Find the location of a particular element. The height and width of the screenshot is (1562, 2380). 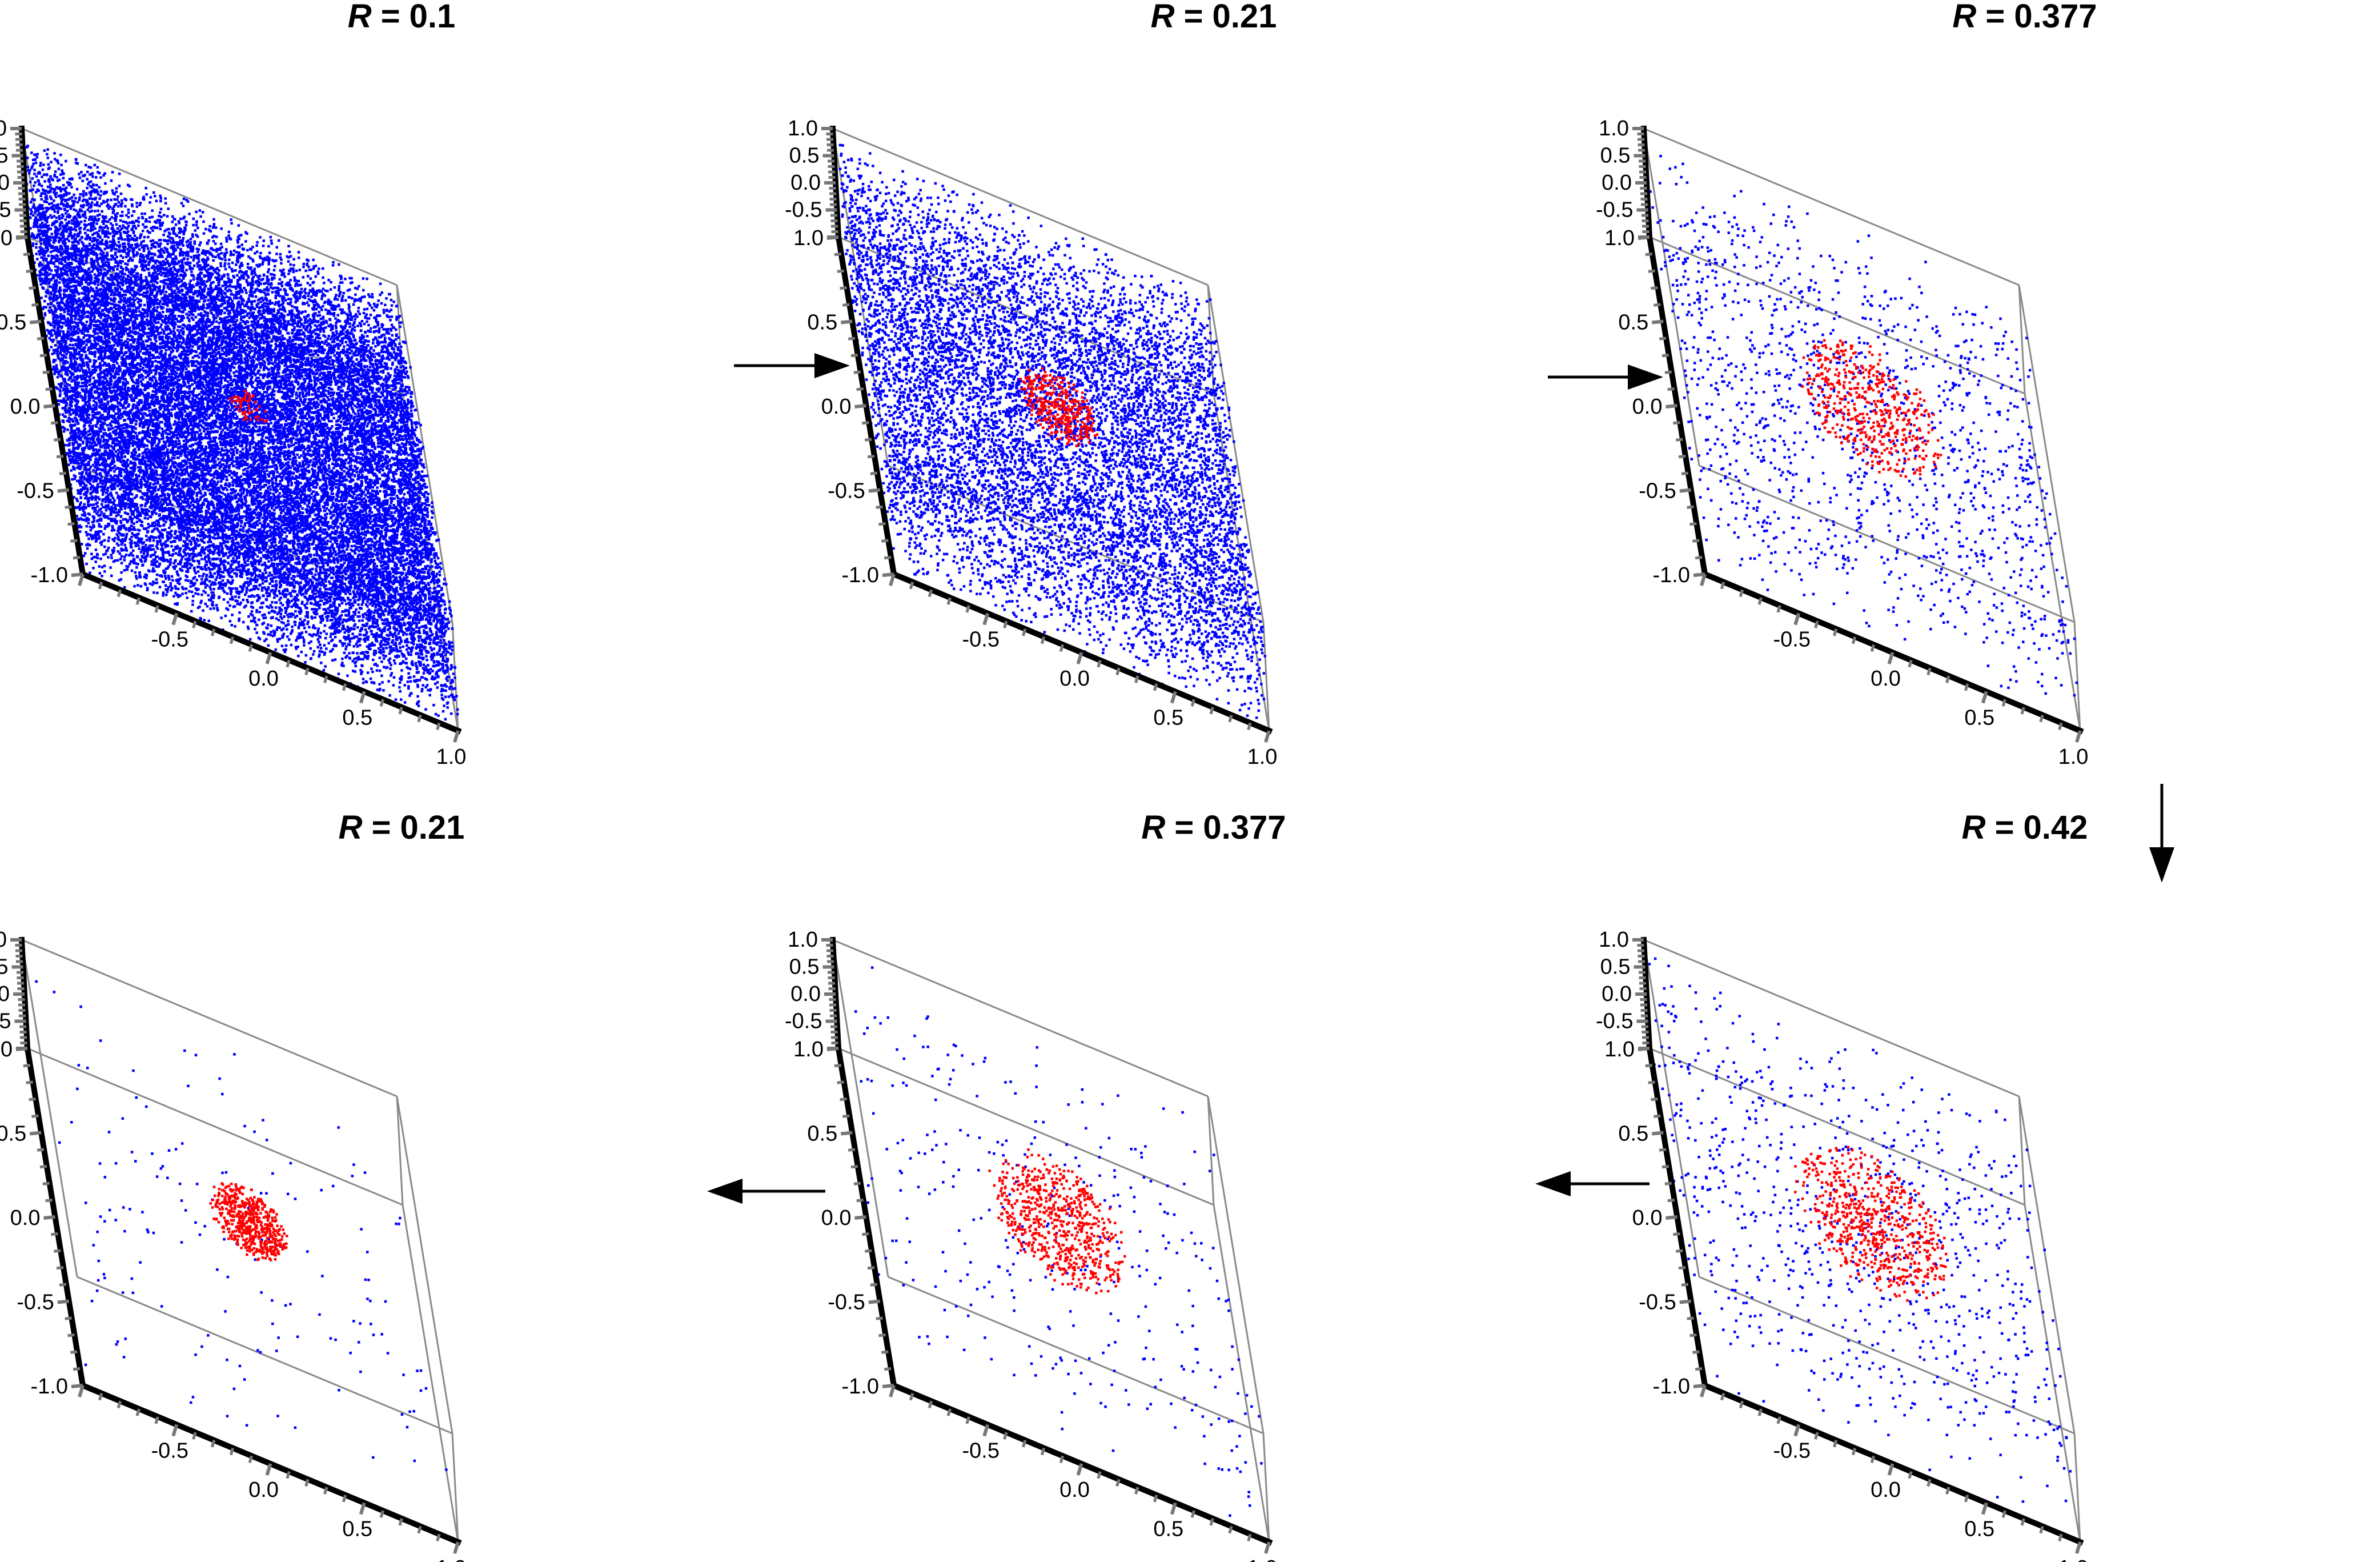

bounding-box is located at coordinates (240, 1241).